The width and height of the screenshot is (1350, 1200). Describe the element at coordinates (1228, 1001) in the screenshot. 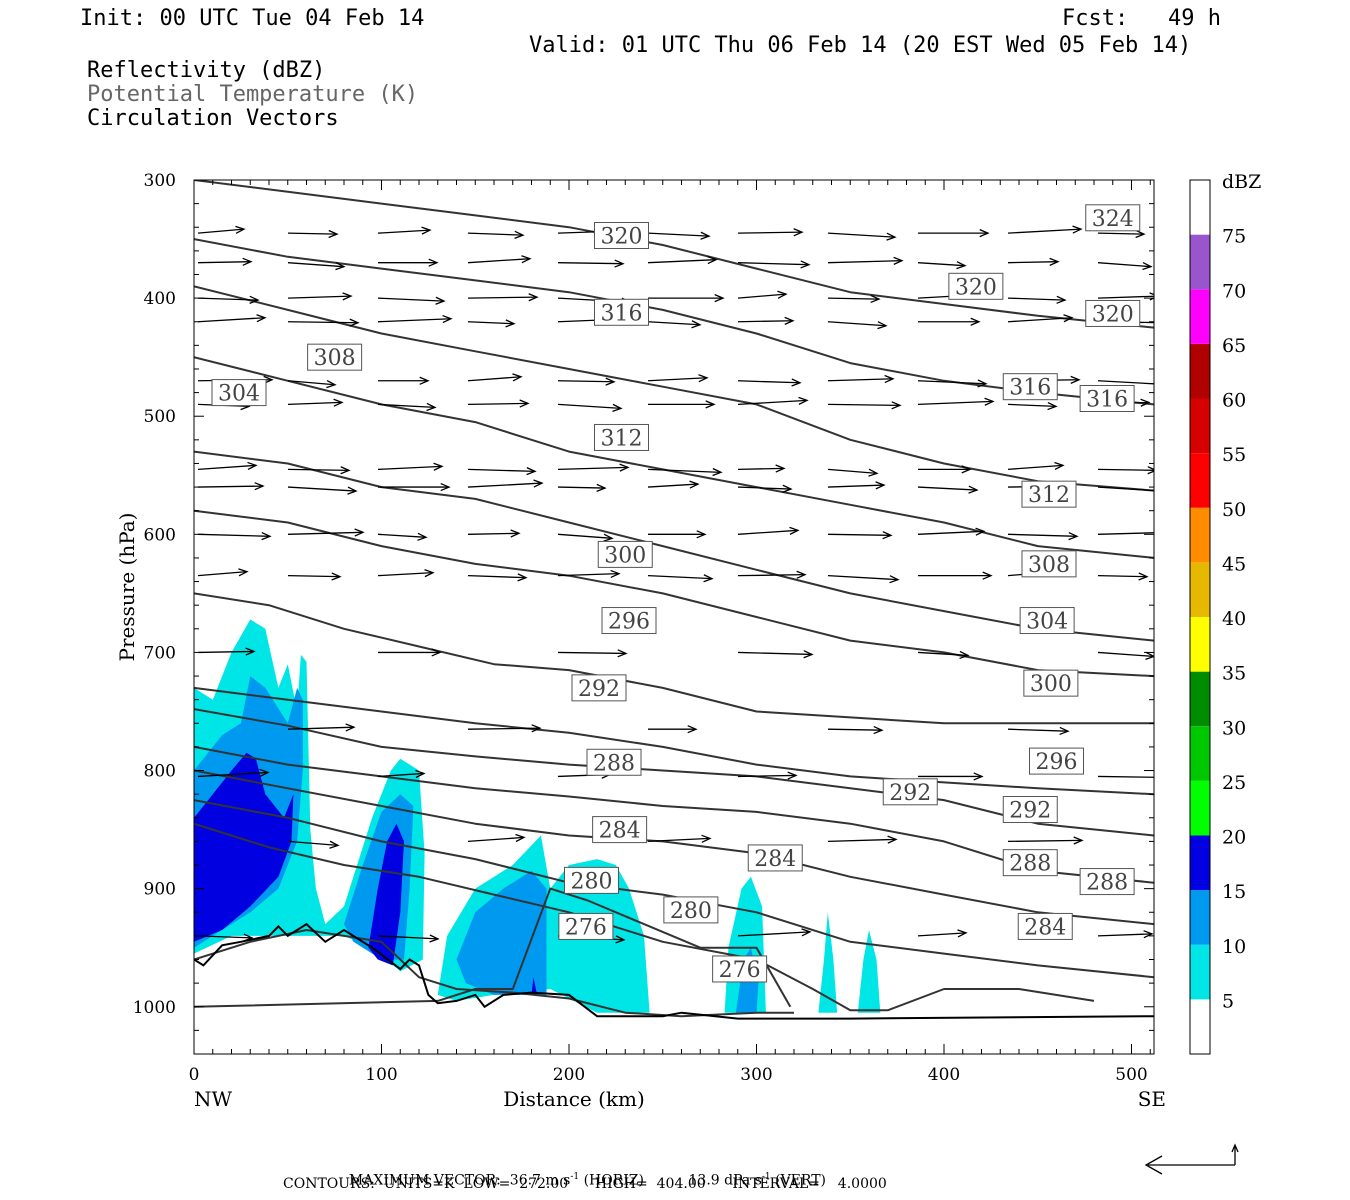

I see `colorbar-label: 5` at that location.